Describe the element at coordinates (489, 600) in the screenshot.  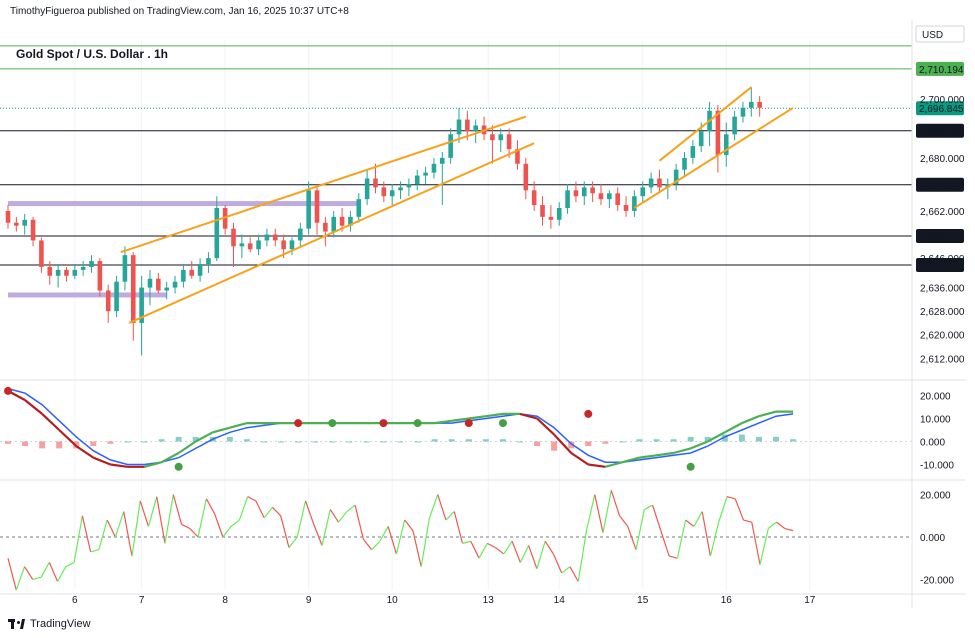
I see `time-tick-label: 13` at that location.